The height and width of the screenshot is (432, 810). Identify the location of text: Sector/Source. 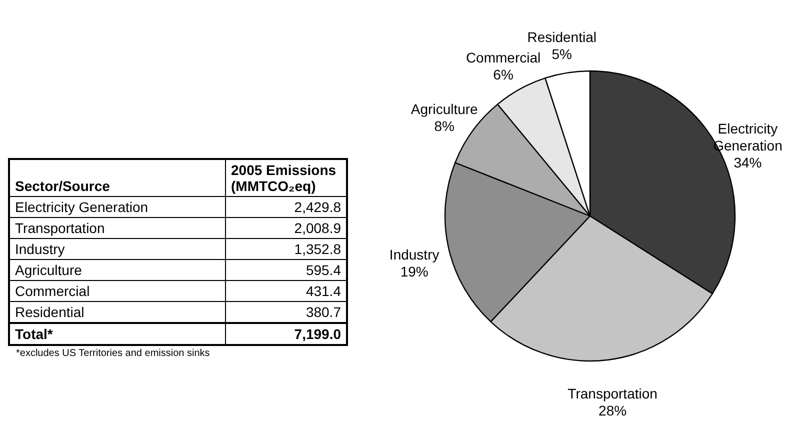
(117, 177).